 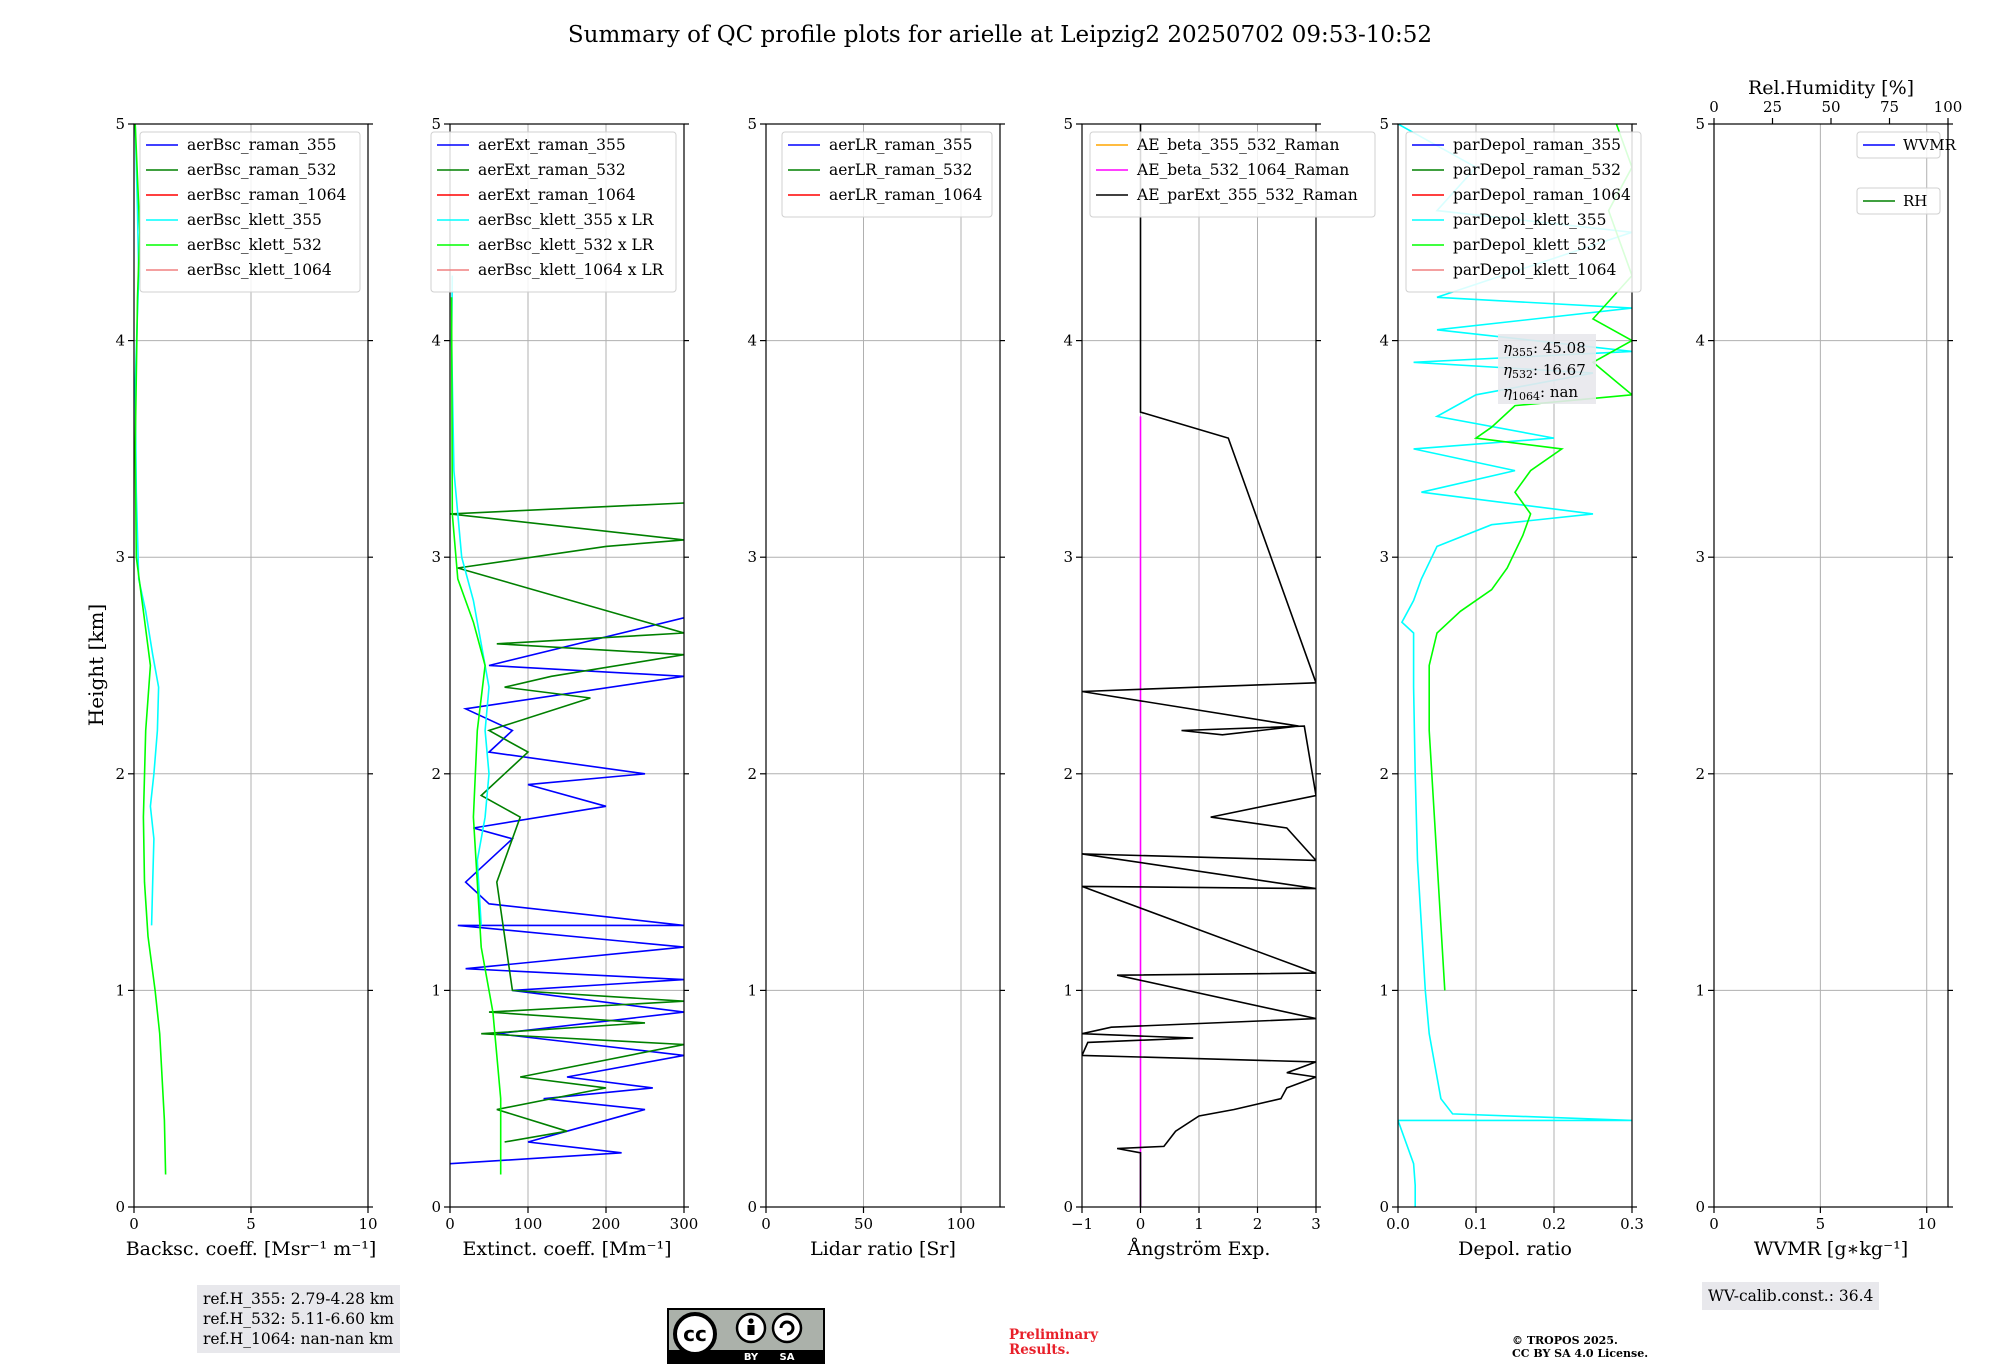 I want to click on legend-label: aerBsc_klett_1064, so click(x=259, y=270).